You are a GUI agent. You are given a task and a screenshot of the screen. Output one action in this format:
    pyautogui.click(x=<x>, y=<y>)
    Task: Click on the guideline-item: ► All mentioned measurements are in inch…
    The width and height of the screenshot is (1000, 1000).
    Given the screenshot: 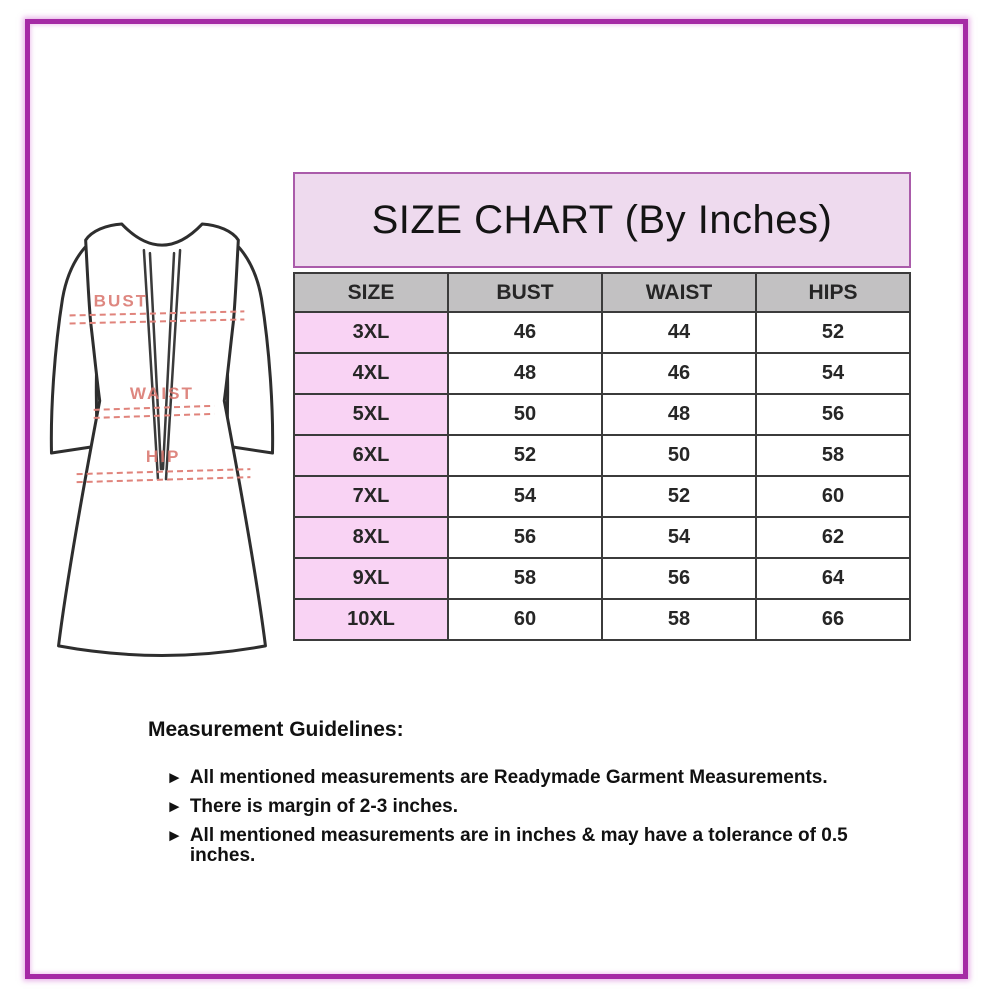 What is the action you would take?
    pyautogui.click(x=527, y=846)
    